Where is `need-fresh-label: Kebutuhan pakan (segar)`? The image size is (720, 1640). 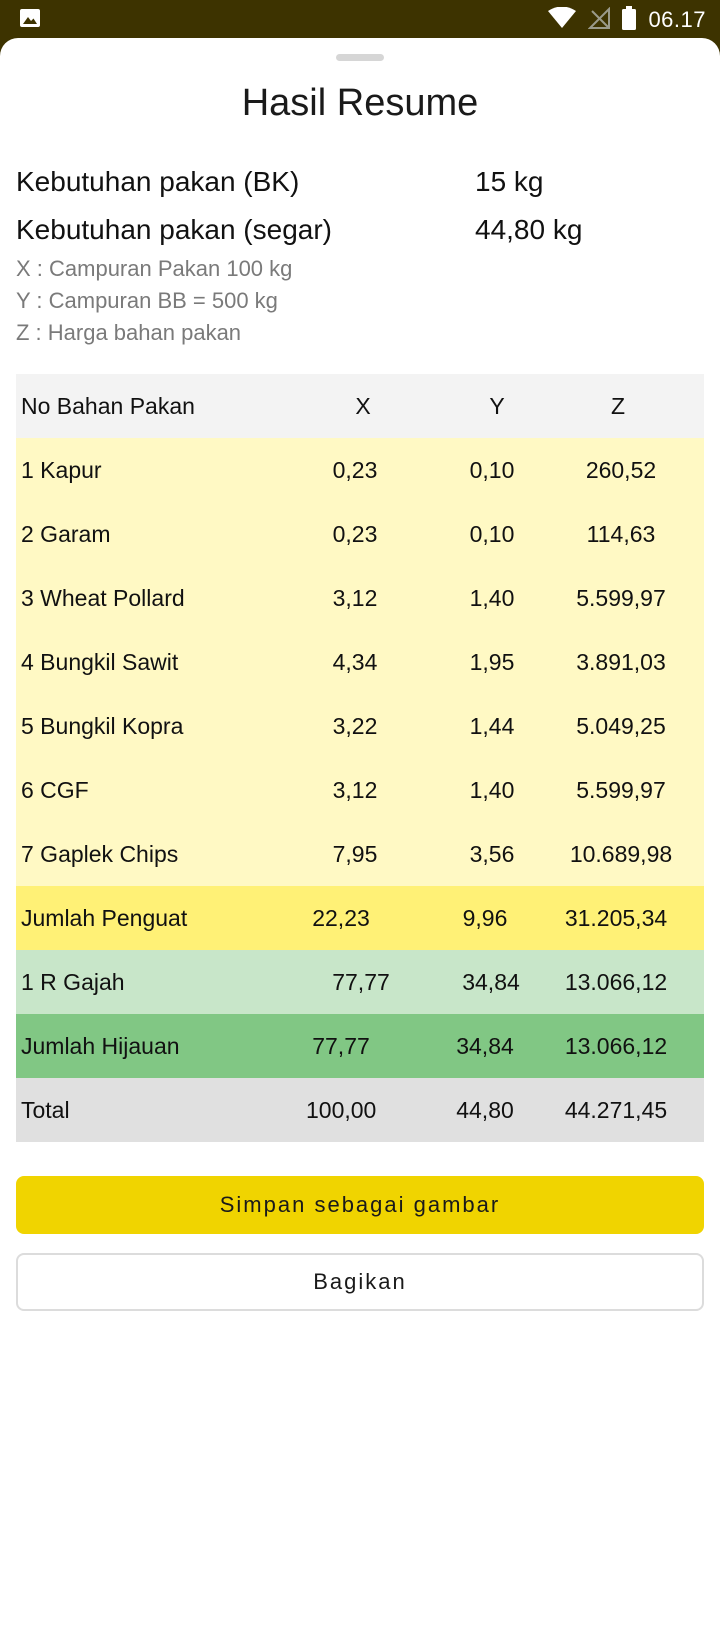 need-fresh-label: Kebutuhan pakan (segar) is located at coordinates (174, 229).